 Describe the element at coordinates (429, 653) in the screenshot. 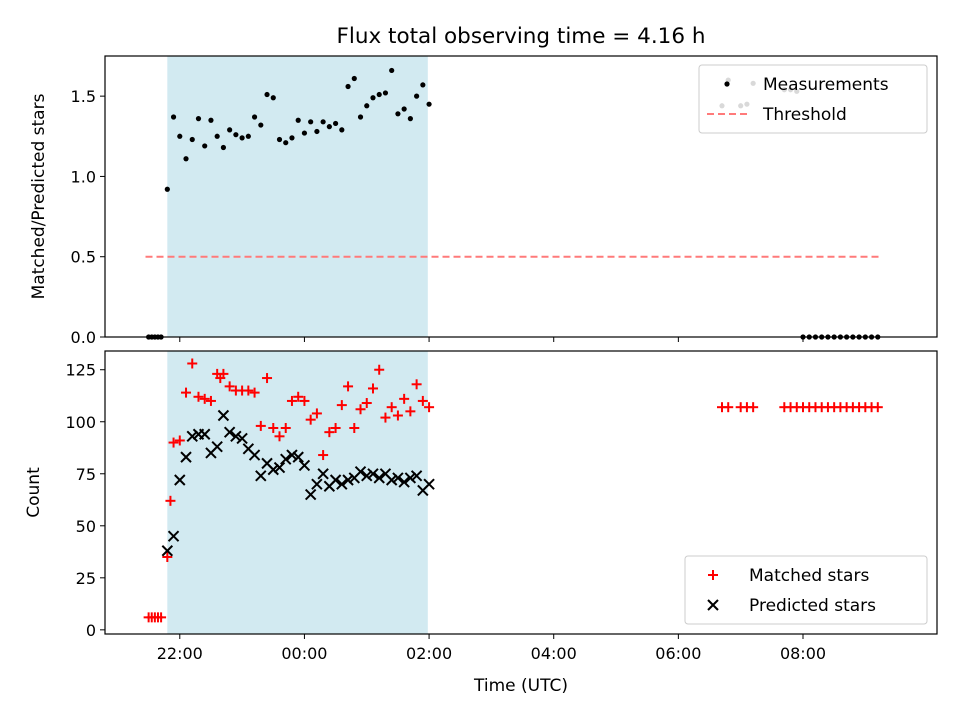

I see `x-tick-label: 02:00` at that location.